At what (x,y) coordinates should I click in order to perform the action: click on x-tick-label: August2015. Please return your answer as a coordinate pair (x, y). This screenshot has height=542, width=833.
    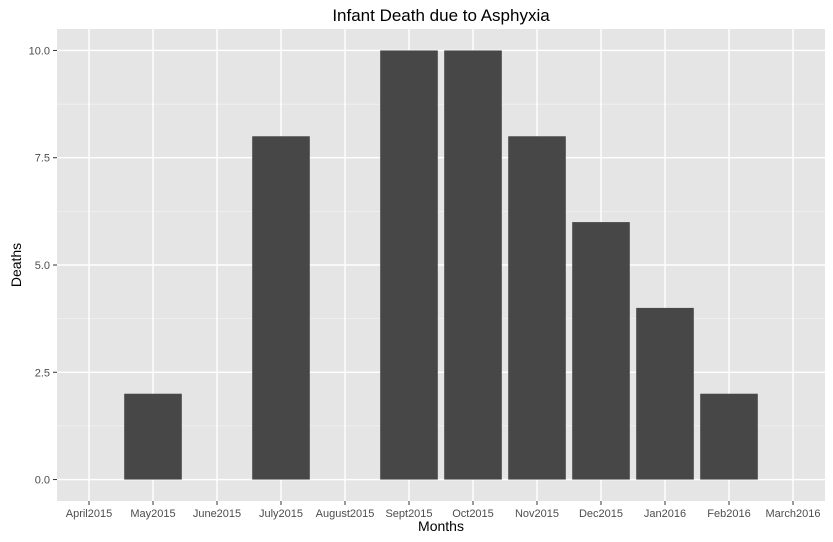
    Looking at the image, I should click on (345, 514).